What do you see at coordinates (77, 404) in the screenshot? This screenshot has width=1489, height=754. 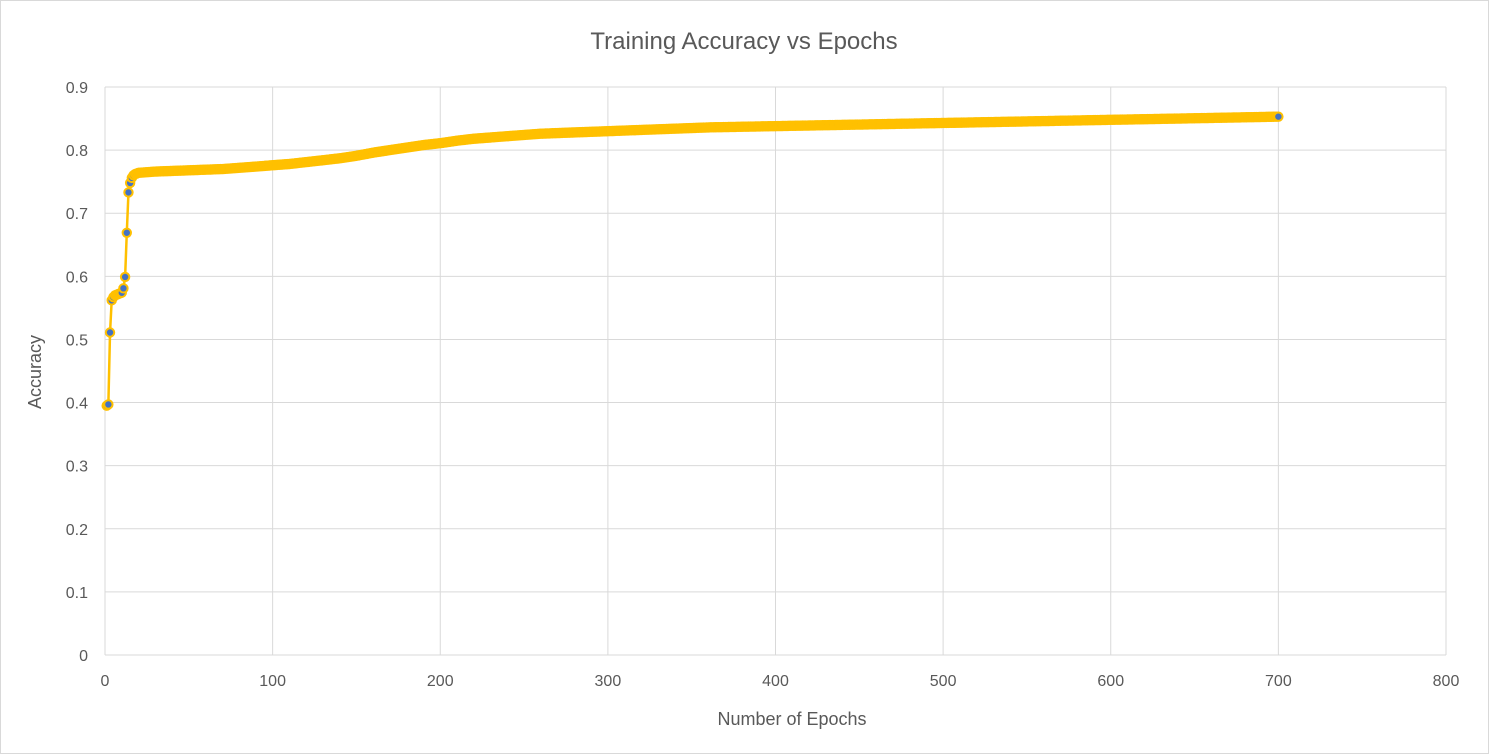 I see `y-tick-label: 0.4` at bounding box center [77, 404].